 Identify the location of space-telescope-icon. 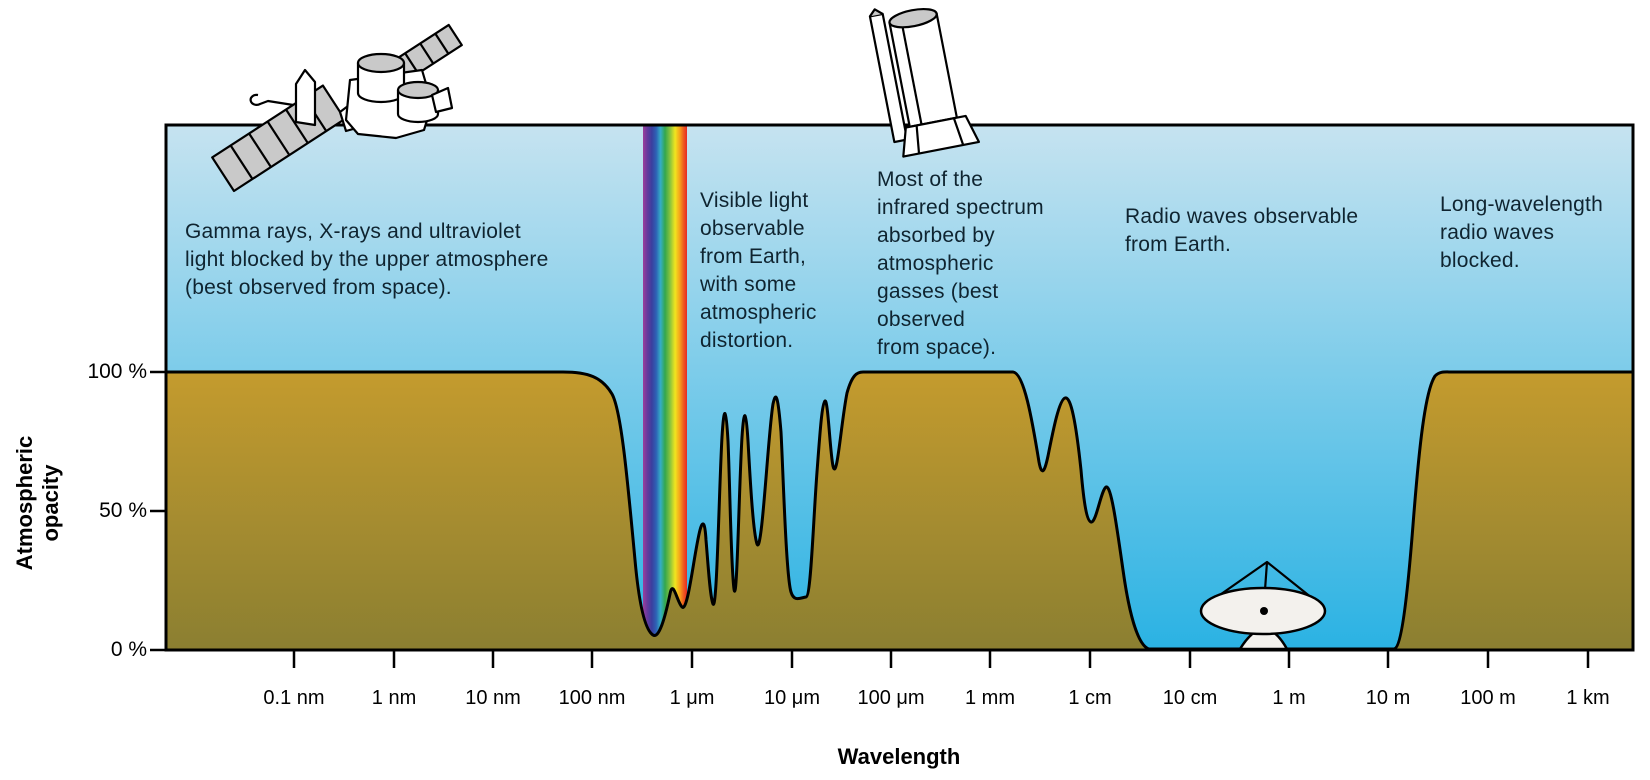
(924, 82).